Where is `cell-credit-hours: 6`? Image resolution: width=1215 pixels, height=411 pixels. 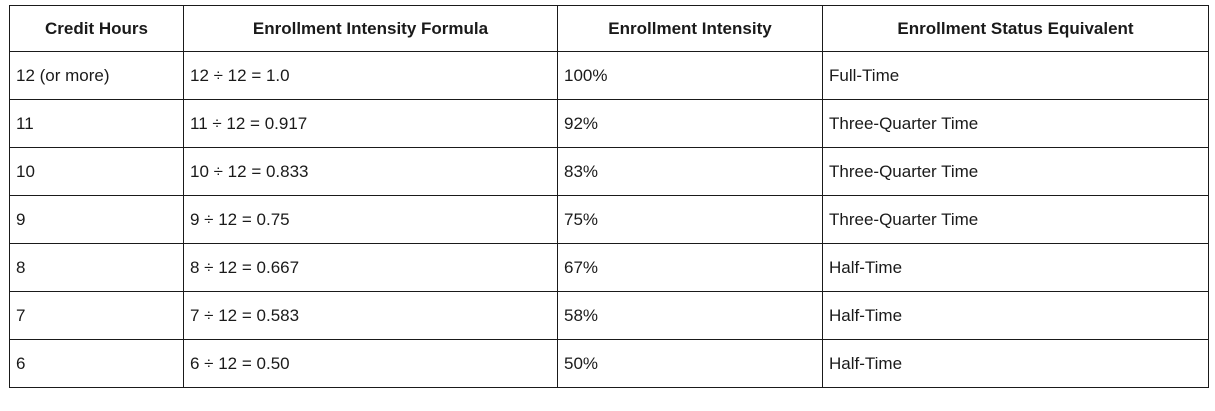 cell-credit-hours: 6 is located at coordinates (96, 363).